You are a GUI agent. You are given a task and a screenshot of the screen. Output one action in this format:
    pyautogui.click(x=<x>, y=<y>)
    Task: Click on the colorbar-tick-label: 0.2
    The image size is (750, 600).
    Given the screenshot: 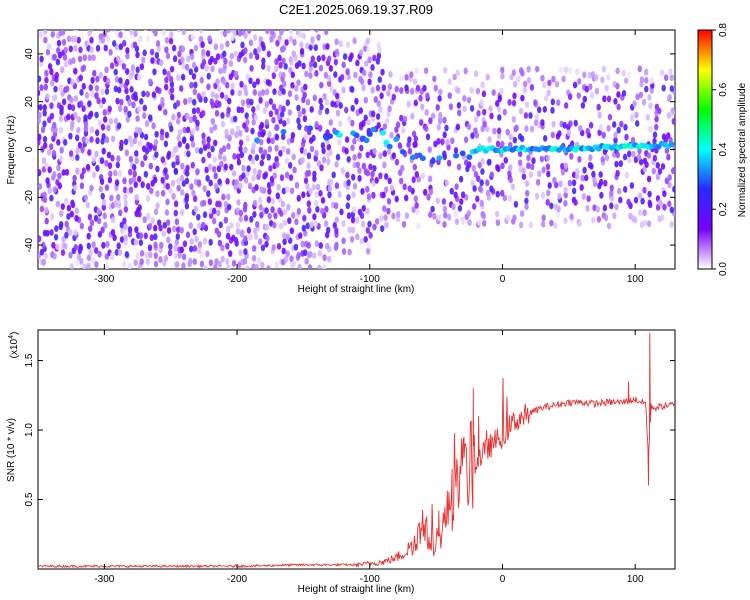 What is the action you would take?
    pyautogui.click(x=723, y=209)
    